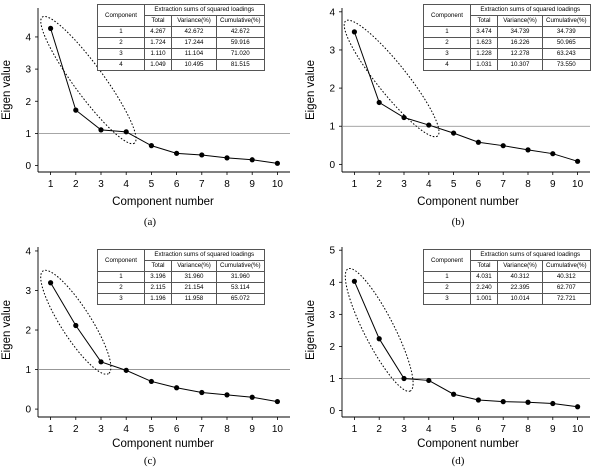 The height and width of the screenshot is (470, 600). Describe the element at coordinates (240, 277) in the screenshot. I see `cumulative-cell: 31.960` at that location.